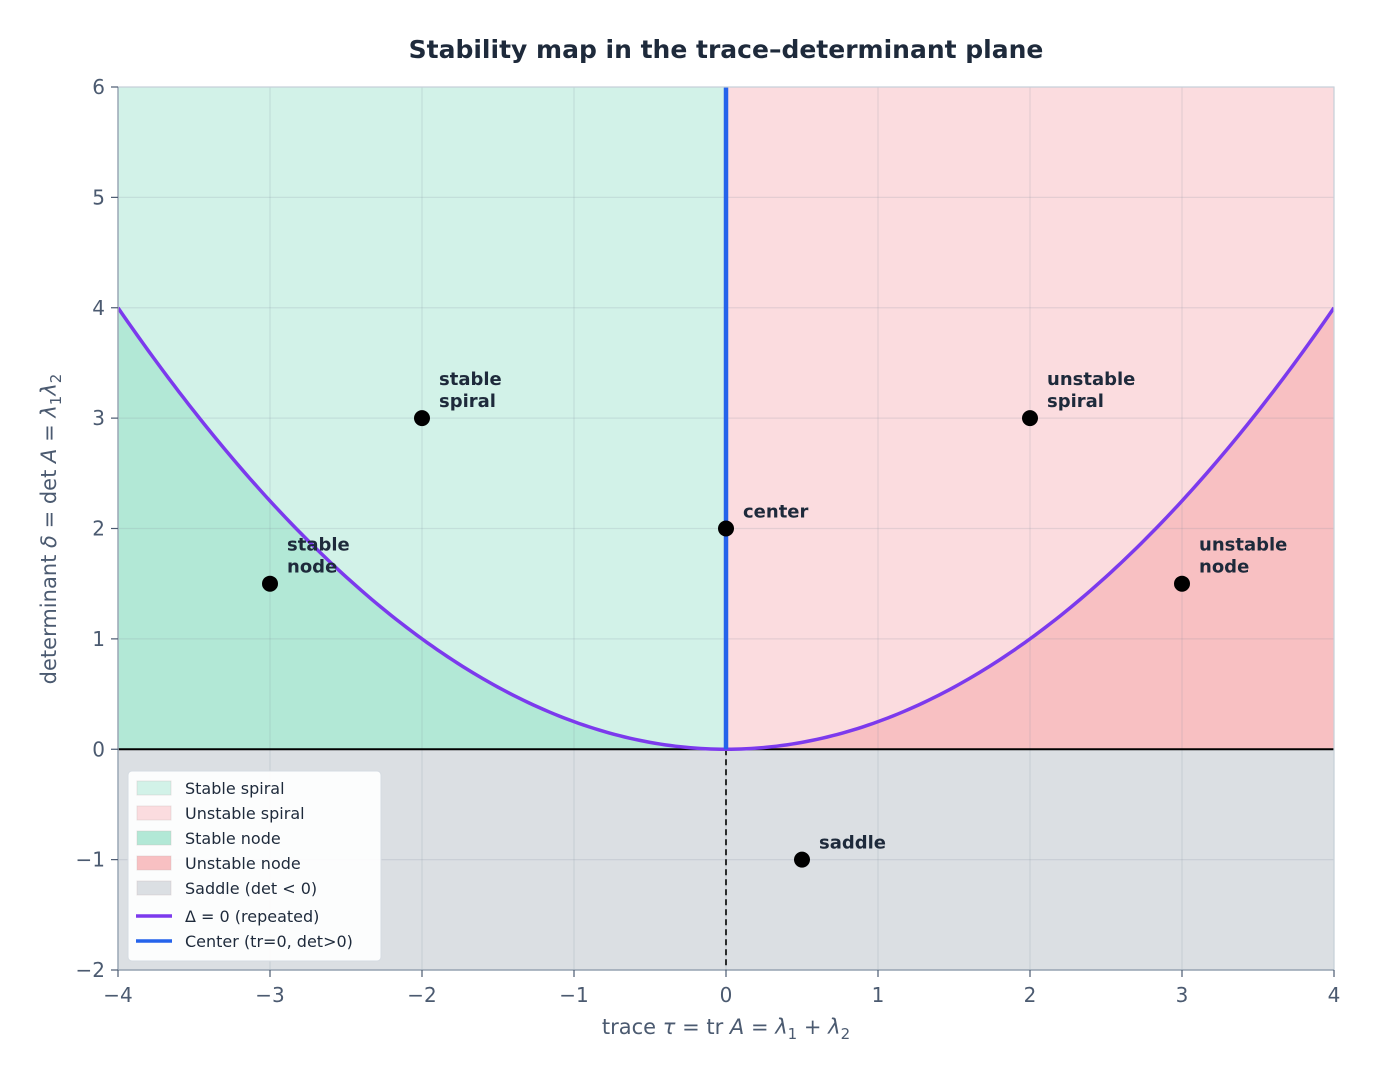  I want to click on point-unstable-node, so click(1182, 583).